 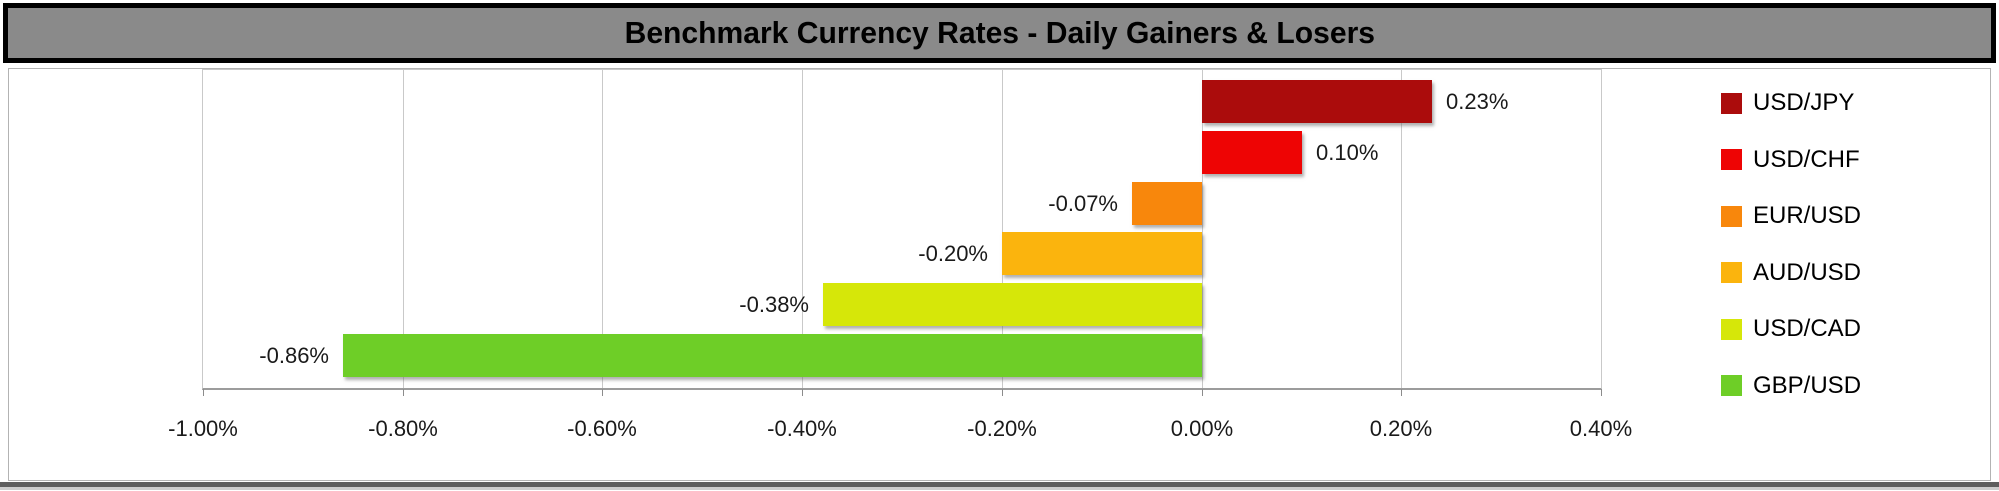 What do you see at coordinates (1401, 428) in the screenshot?
I see `axis-tick-label: 0.20%` at bounding box center [1401, 428].